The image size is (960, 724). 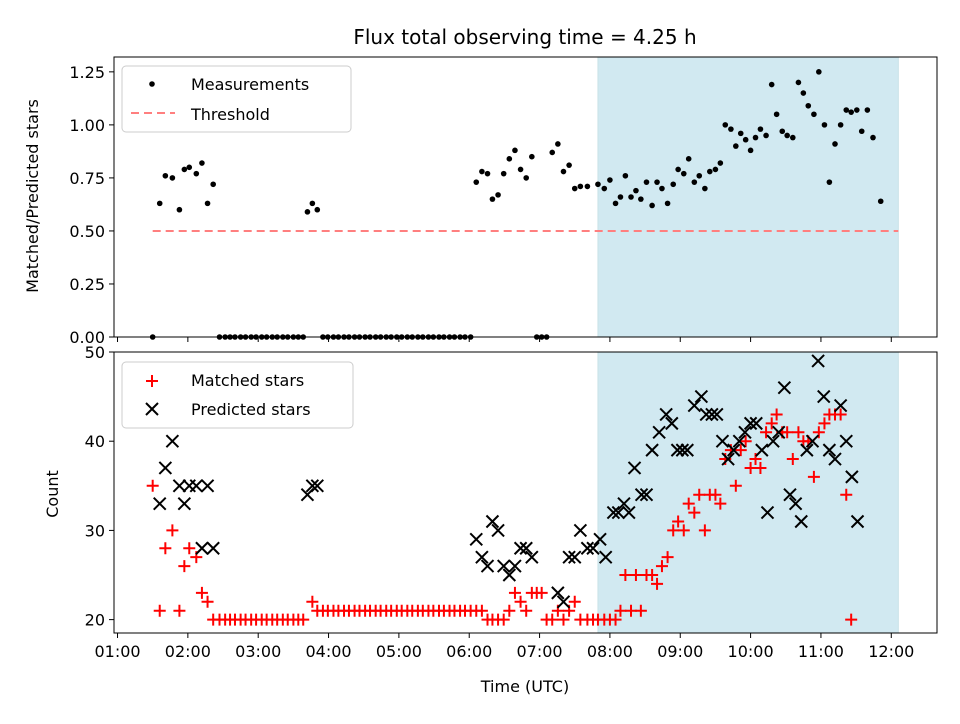 I want to click on x-tick-label: 12:00, so click(x=891, y=651).